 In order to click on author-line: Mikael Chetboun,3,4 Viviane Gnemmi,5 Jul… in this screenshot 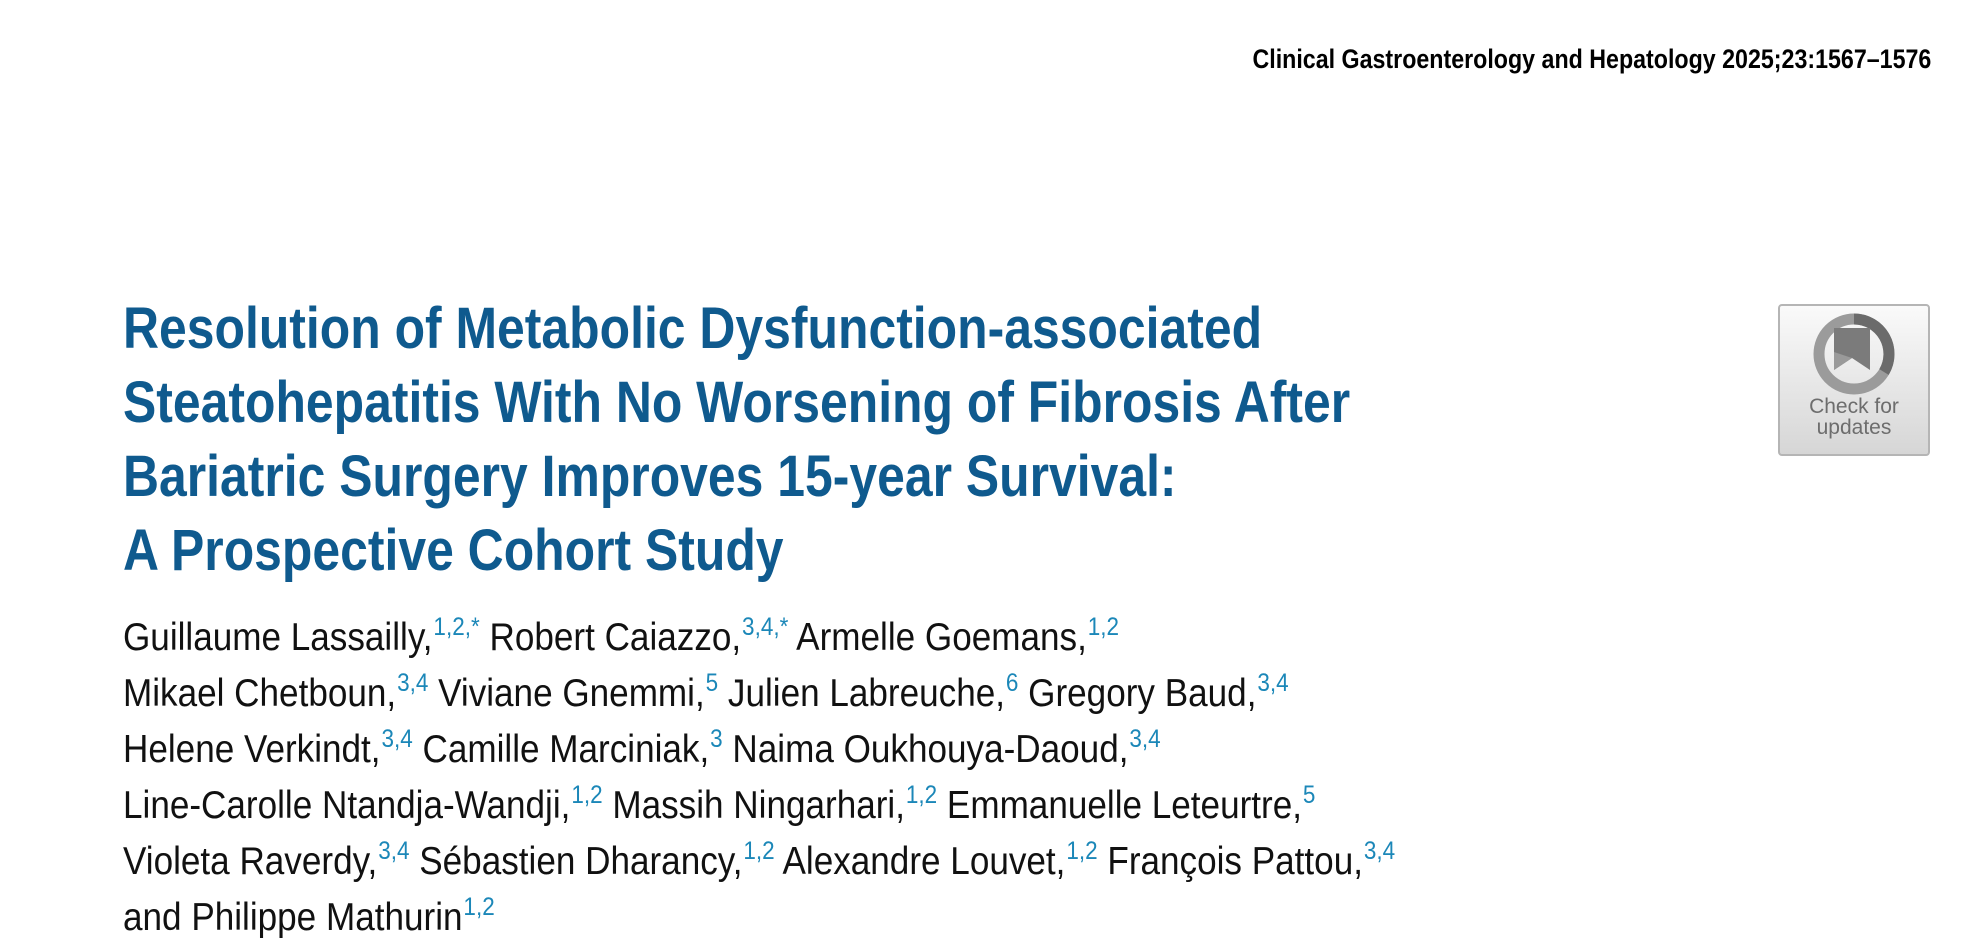, I will do `click(759, 696)`.